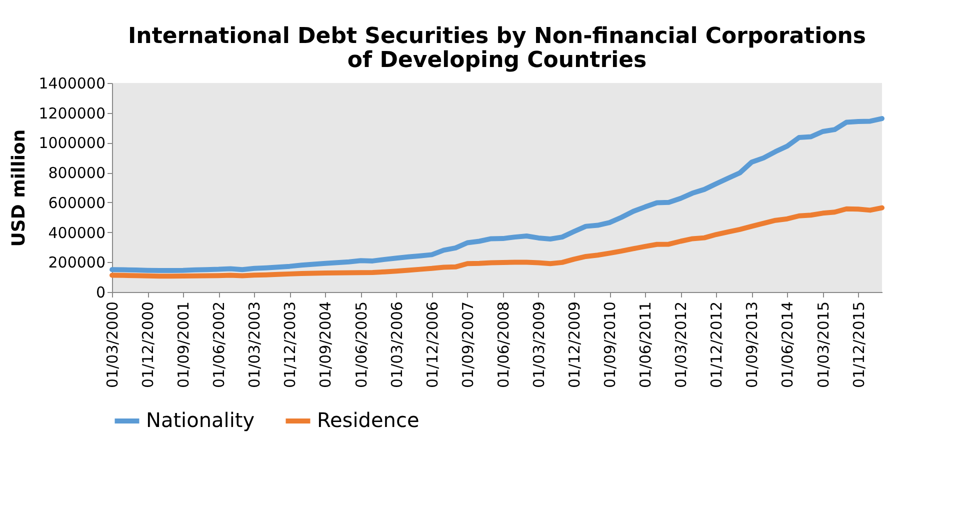  I want to click on x-tick-label: 01/09/2001, so click(183, 345).